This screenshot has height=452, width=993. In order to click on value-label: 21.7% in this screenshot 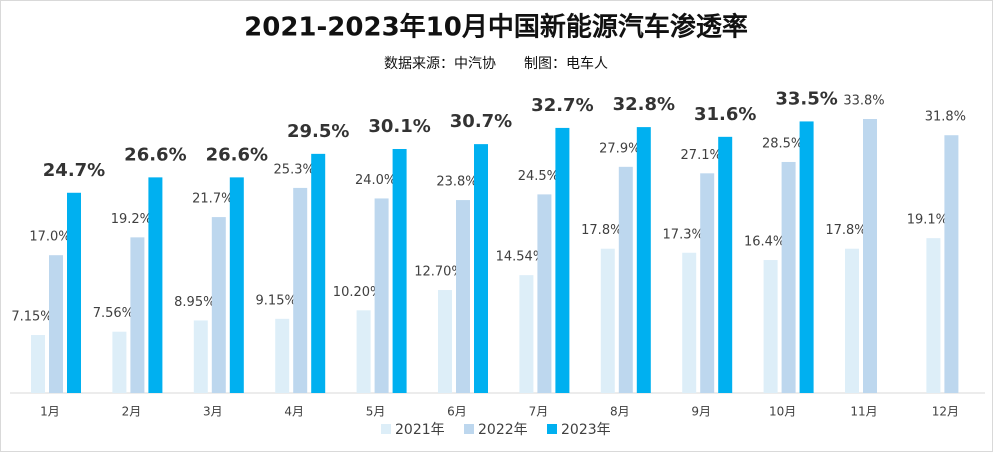, I will do `click(212, 199)`.